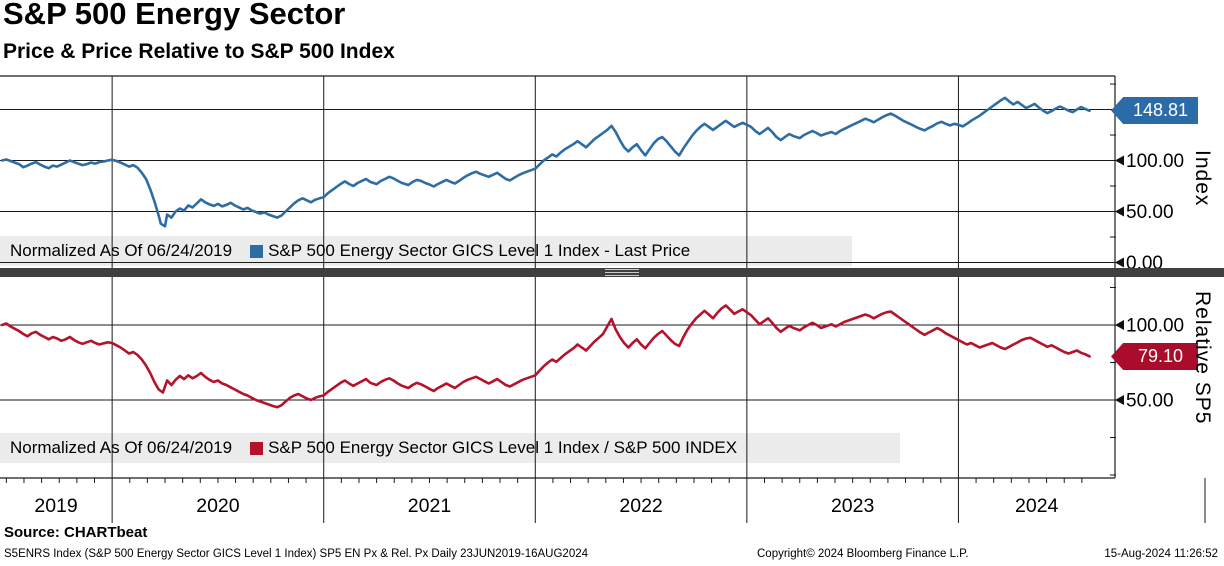  Describe the element at coordinates (1161, 554) in the screenshot. I see `footer-timestamp: 15-Aug-2024 11:26:52` at that location.